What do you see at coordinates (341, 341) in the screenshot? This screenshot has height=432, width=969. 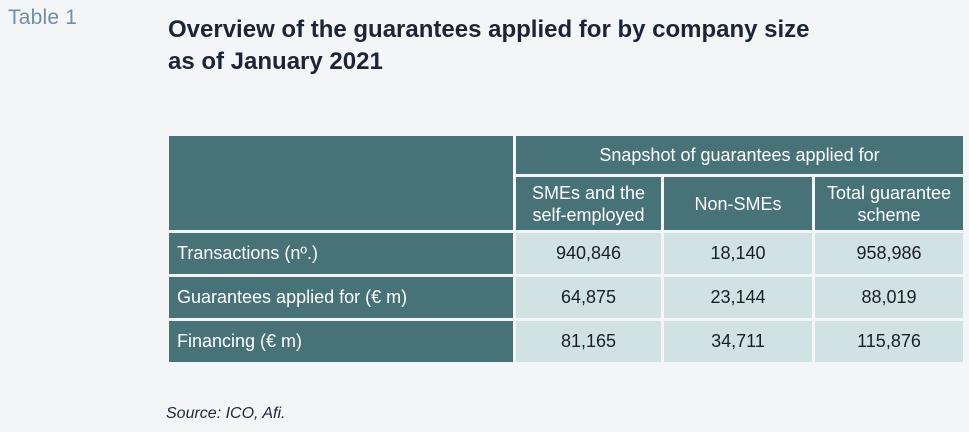 I see `row-label-financing: Financing (€ m)` at bounding box center [341, 341].